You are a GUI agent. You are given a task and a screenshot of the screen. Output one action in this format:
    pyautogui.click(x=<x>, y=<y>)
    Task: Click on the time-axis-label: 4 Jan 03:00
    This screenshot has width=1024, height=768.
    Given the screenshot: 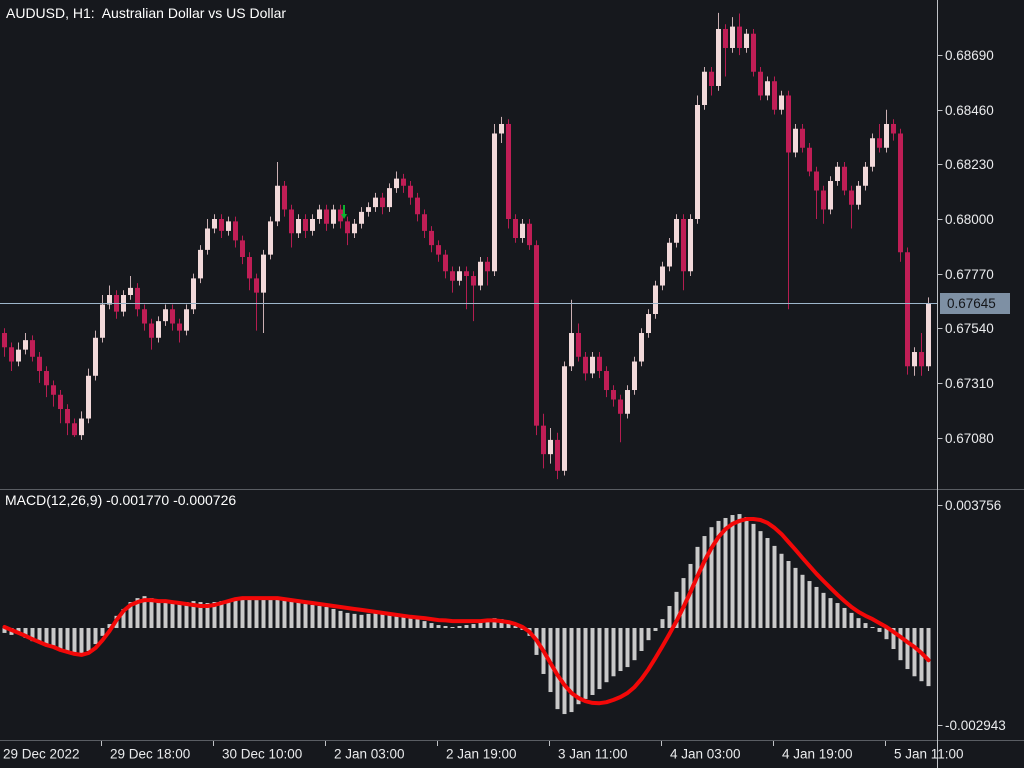 What is the action you would take?
    pyautogui.click(x=705, y=754)
    